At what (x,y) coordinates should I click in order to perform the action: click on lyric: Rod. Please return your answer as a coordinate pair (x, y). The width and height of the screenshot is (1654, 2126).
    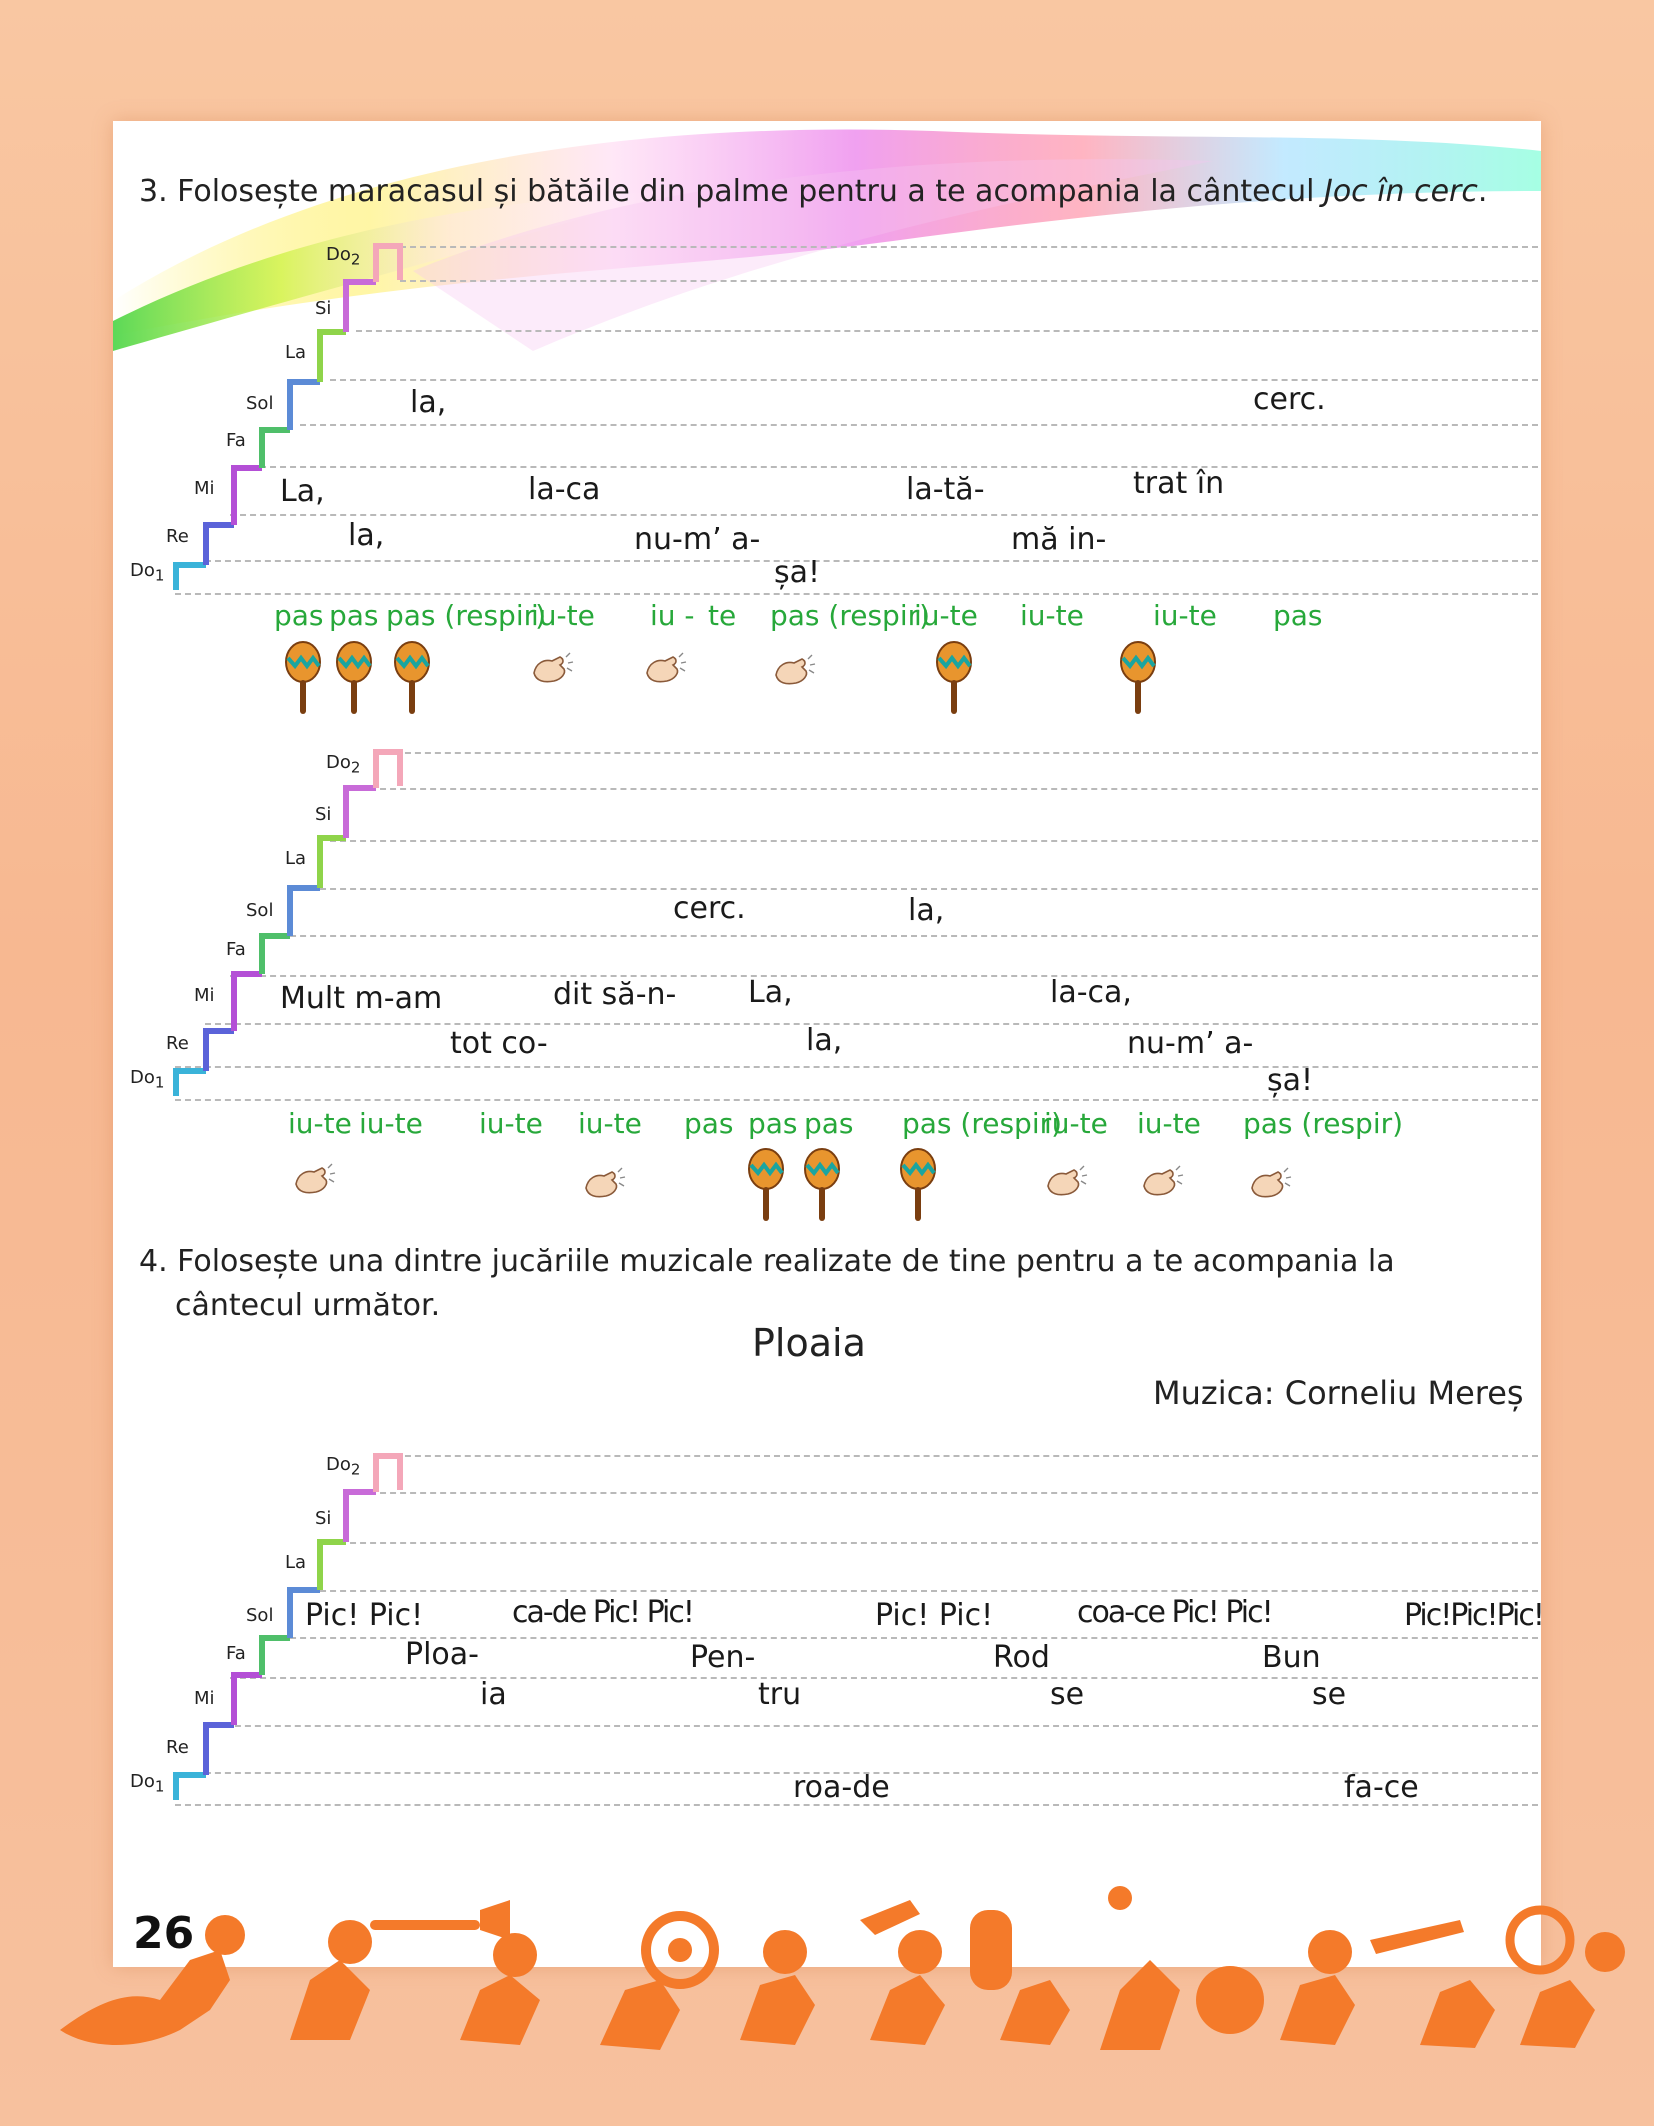
    Looking at the image, I should click on (1021, 1657).